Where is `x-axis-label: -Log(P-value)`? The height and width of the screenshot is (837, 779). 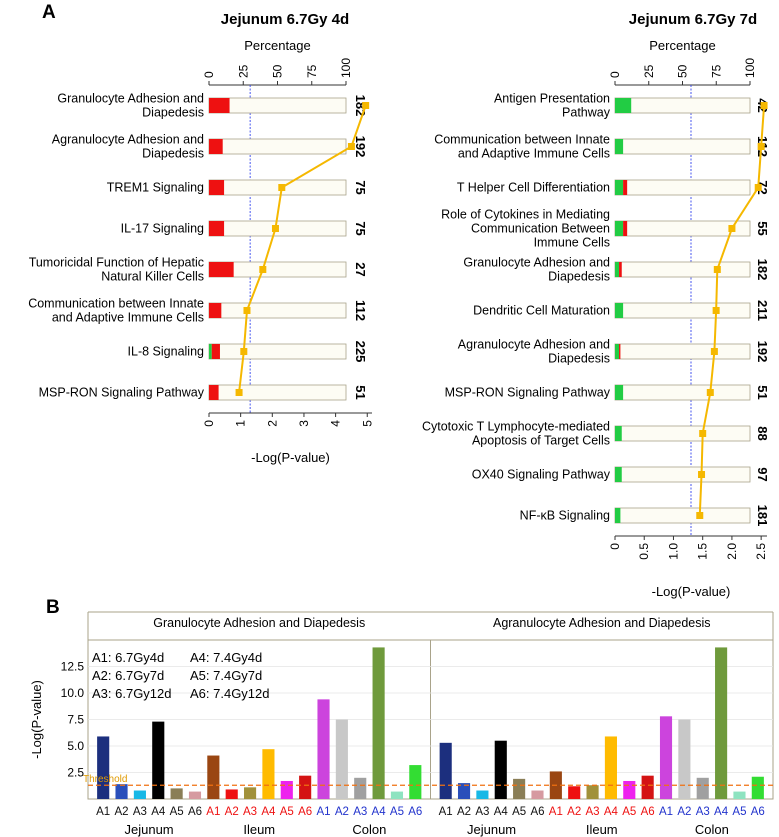 x-axis-label: -Log(P-value) is located at coordinates (691, 591).